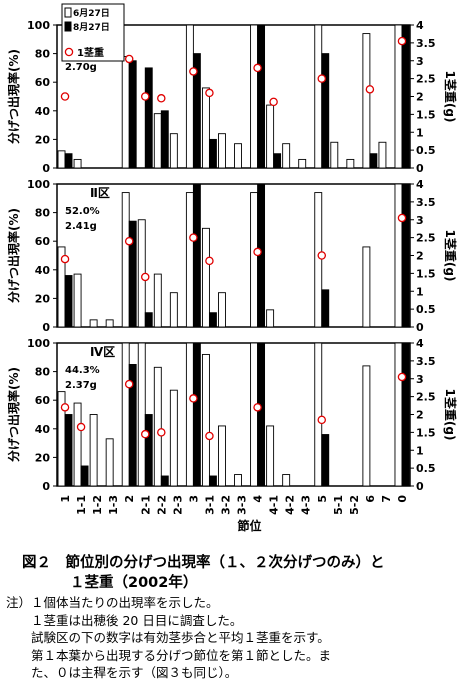  What do you see at coordinates (69, 52) in the screenshot?
I see `legend-swatch-stem-weight` at bounding box center [69, 52].